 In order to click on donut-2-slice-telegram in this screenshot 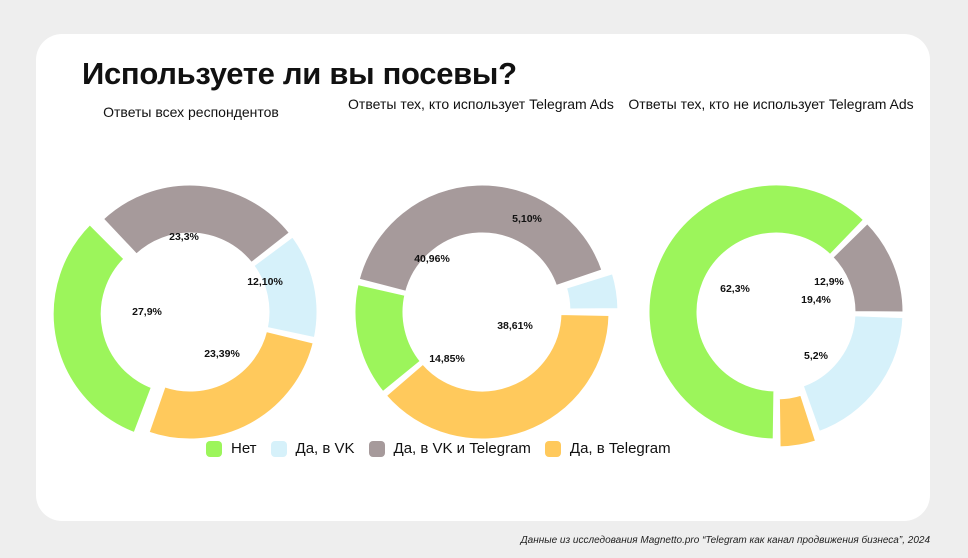, I will do `click(497, 377)`.